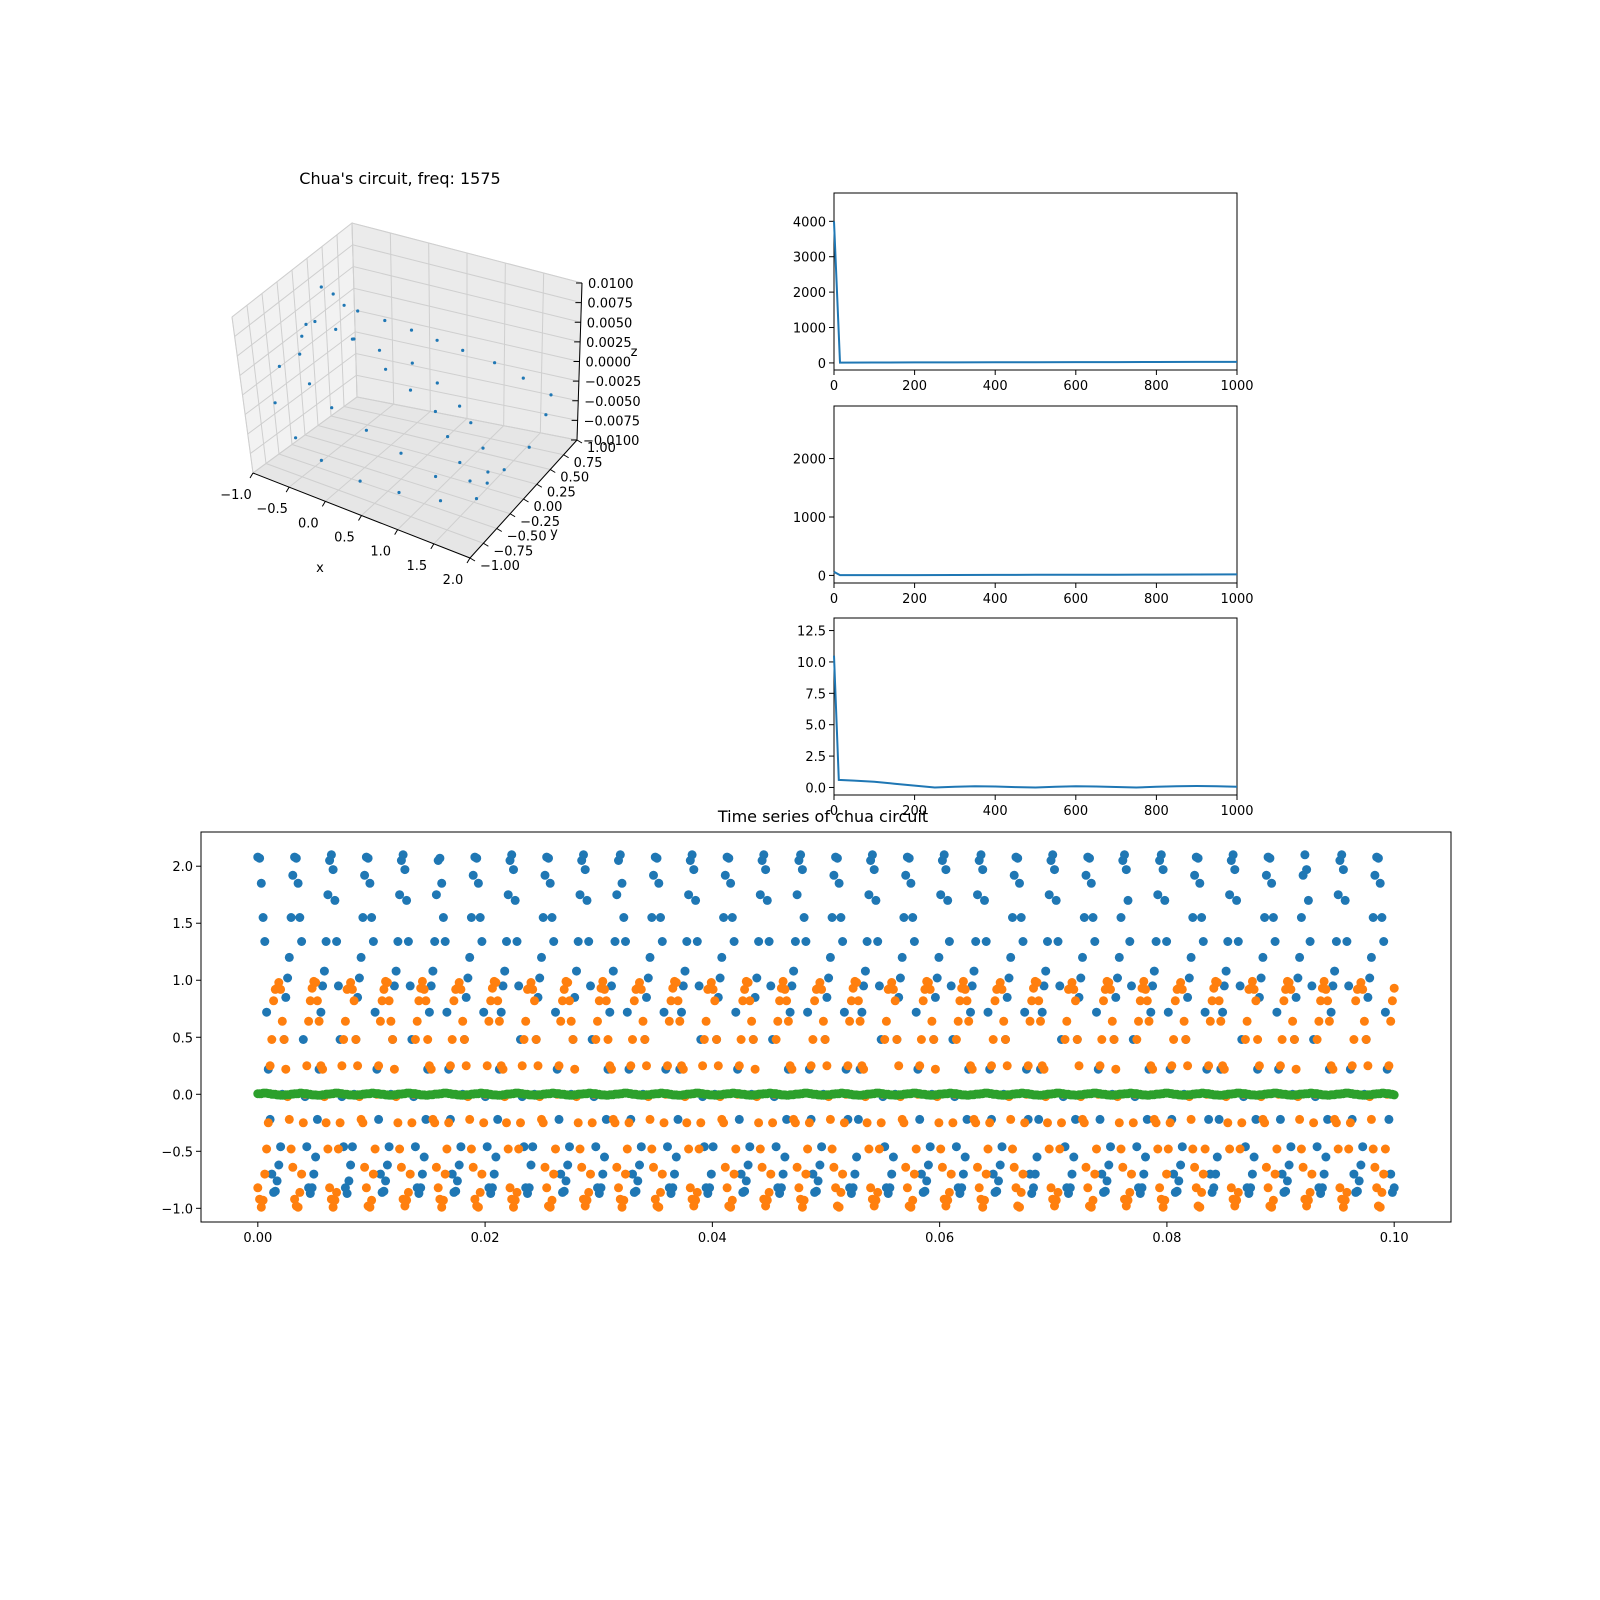  I want to click on line-chart-3: 0 200 400 600 800 1000 0.0 2.5 5.0 7.5 10.0 12.5, so click(1025, 718).